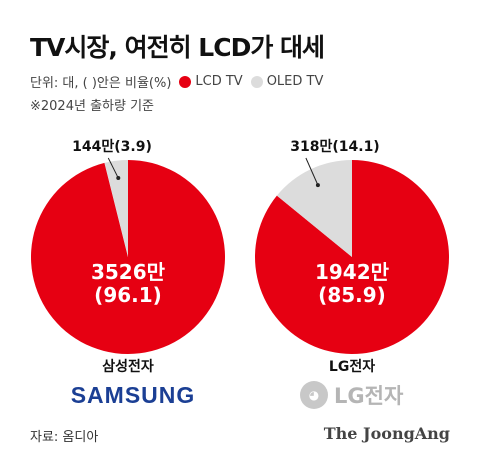  Describe the element at coordinates (219, 81) in the screenshot. I see `legend-label-lcd: LCD TV` at that location.